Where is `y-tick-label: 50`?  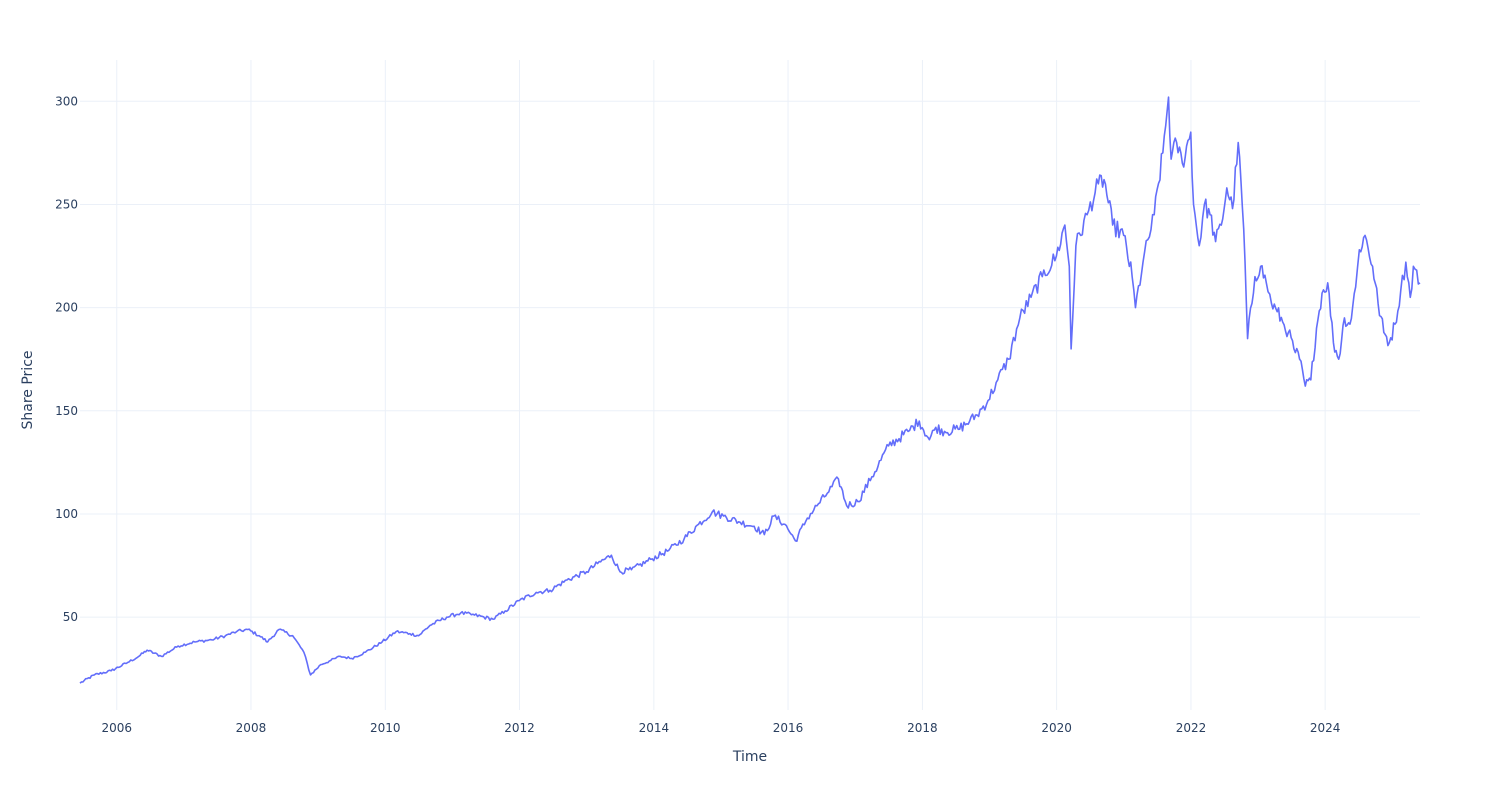
y-tick-label: 50 is located at coordinates (70, 617).